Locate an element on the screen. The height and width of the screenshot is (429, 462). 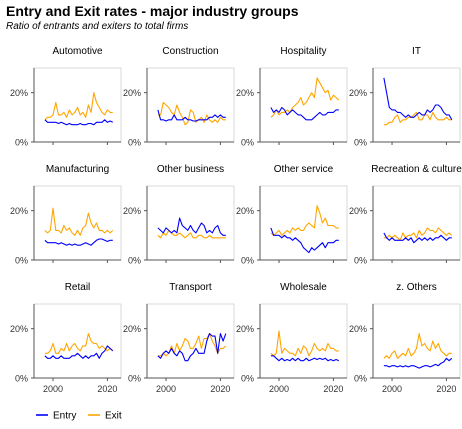
facet-title: Retail is located at coordinates (78, 287).